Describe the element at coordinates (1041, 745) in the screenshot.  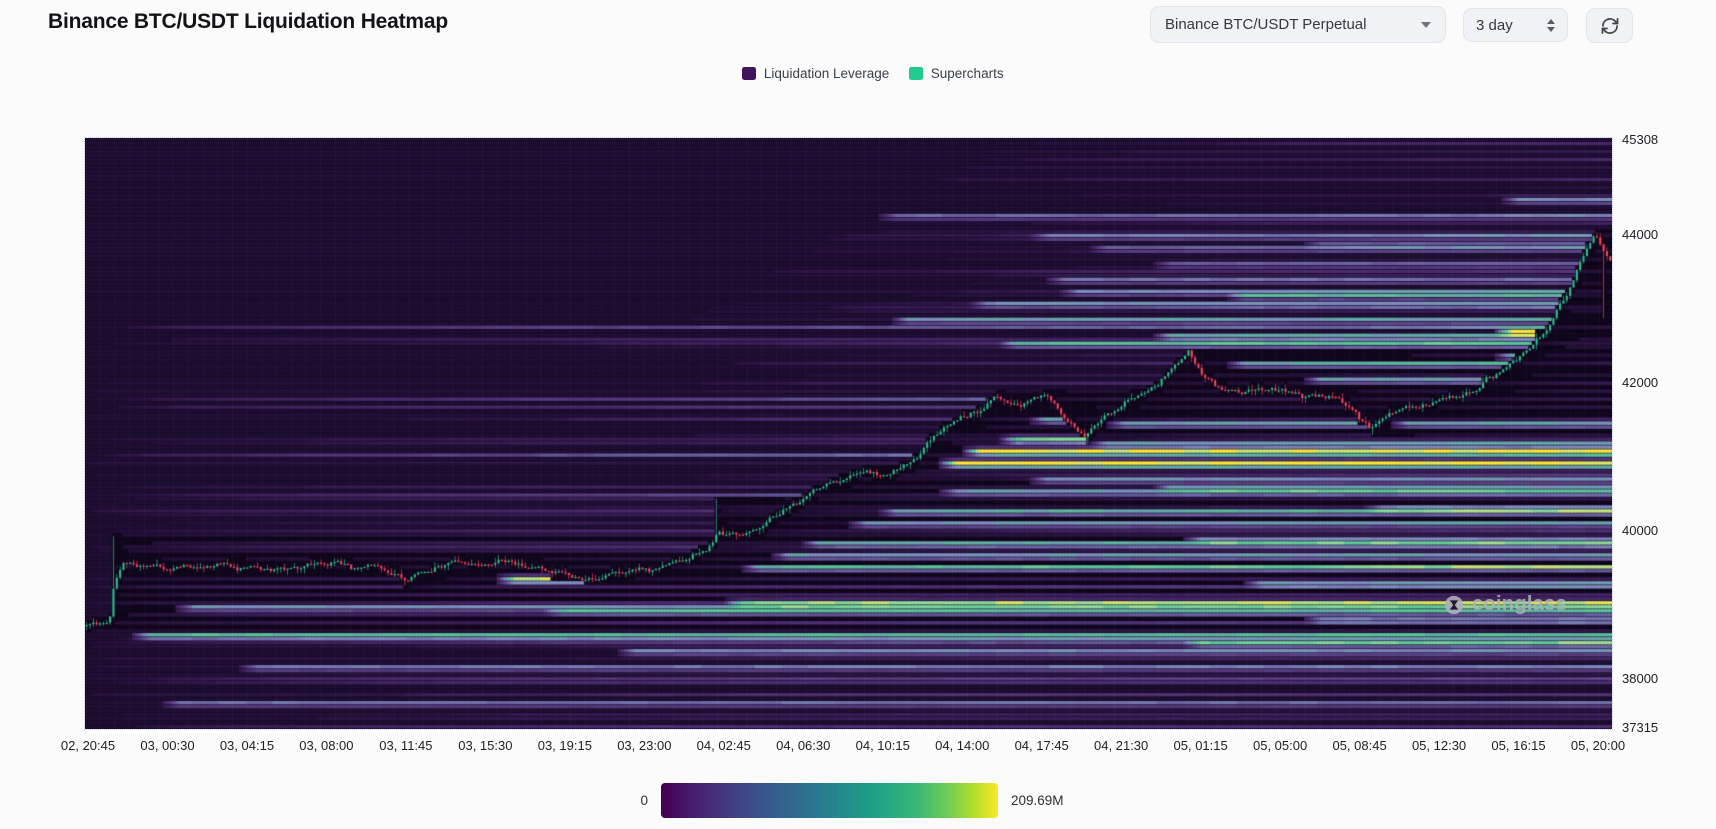
I see `x-tick-label: 04, 17:45` at that location.